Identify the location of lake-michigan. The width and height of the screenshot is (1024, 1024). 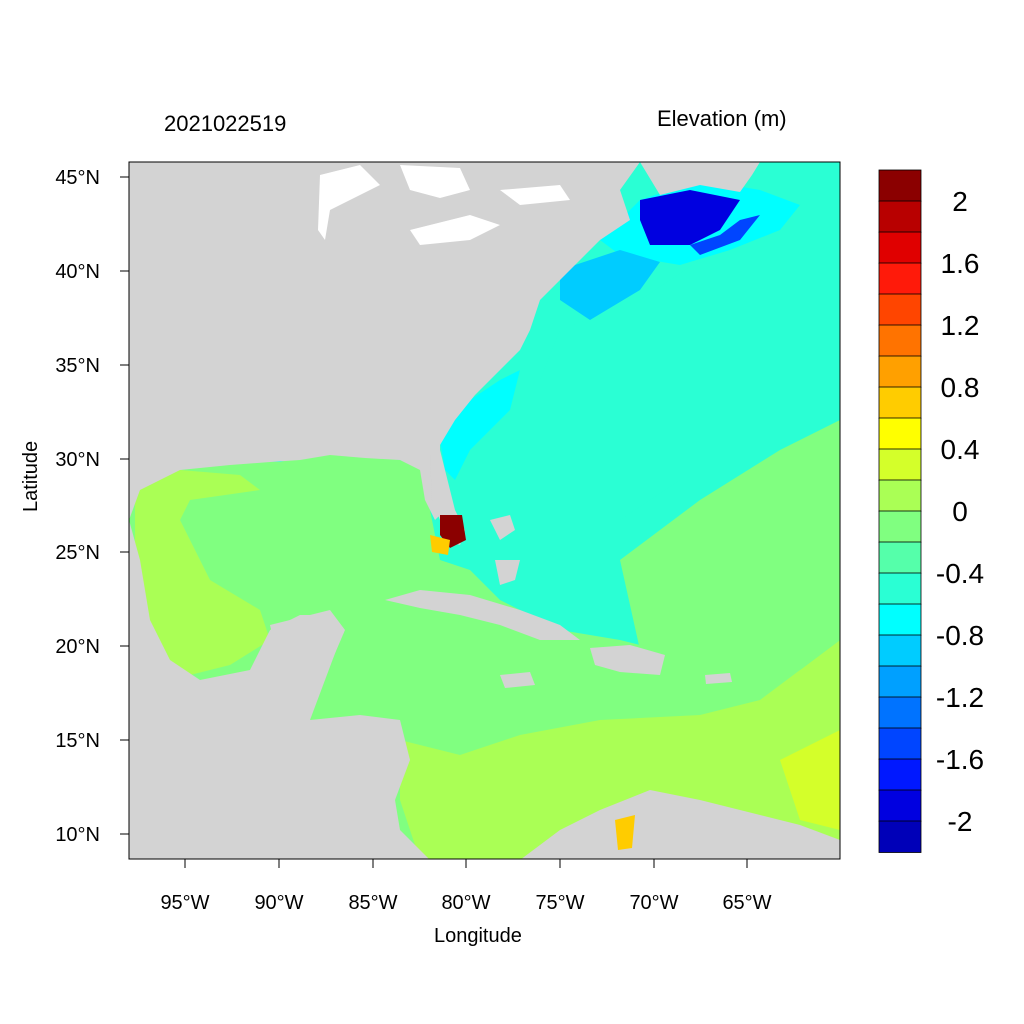
(349, 202).